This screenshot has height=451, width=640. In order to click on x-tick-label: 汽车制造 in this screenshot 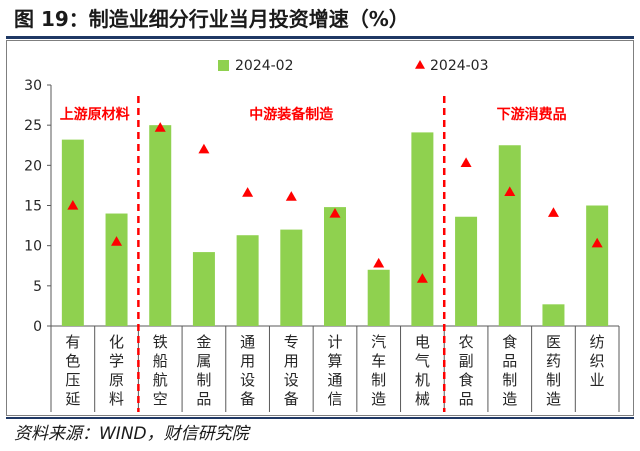, I will do `click(378, 370)`.